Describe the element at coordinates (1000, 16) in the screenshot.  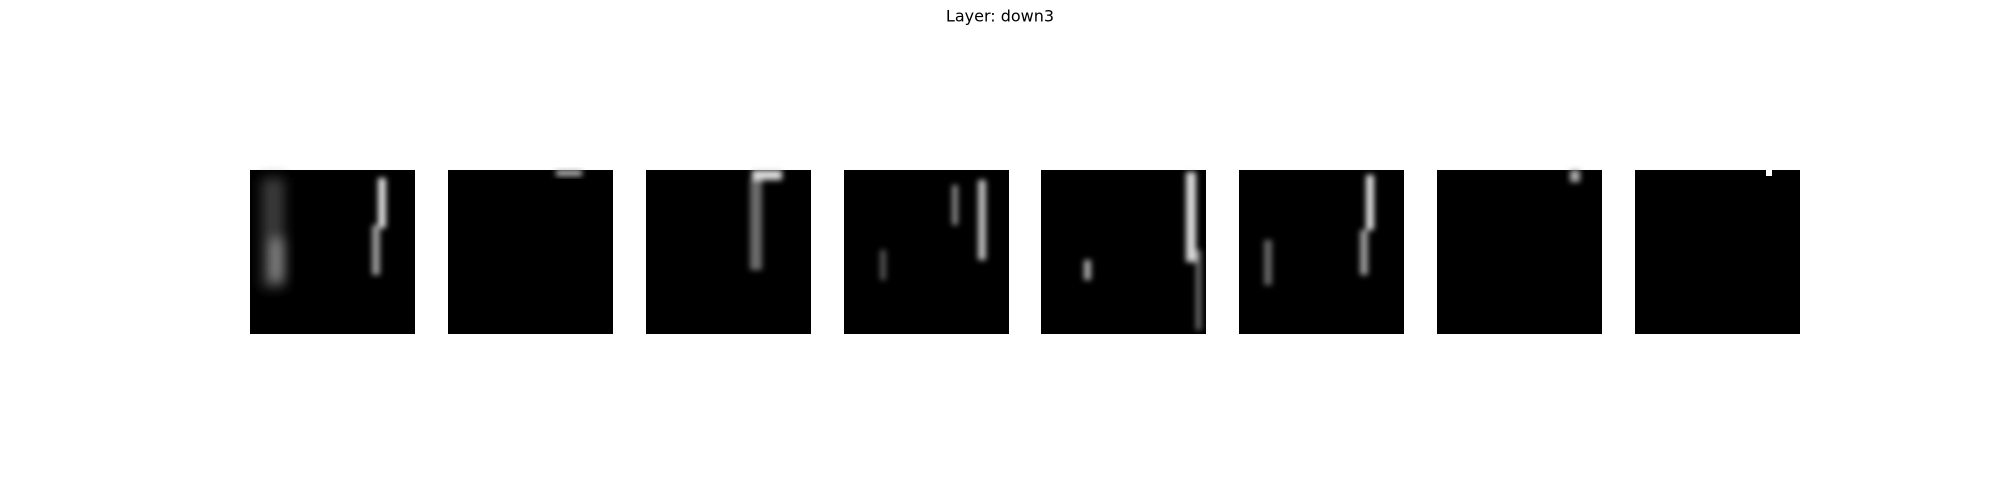
I see `figure-title: Layer: down3` at that location.